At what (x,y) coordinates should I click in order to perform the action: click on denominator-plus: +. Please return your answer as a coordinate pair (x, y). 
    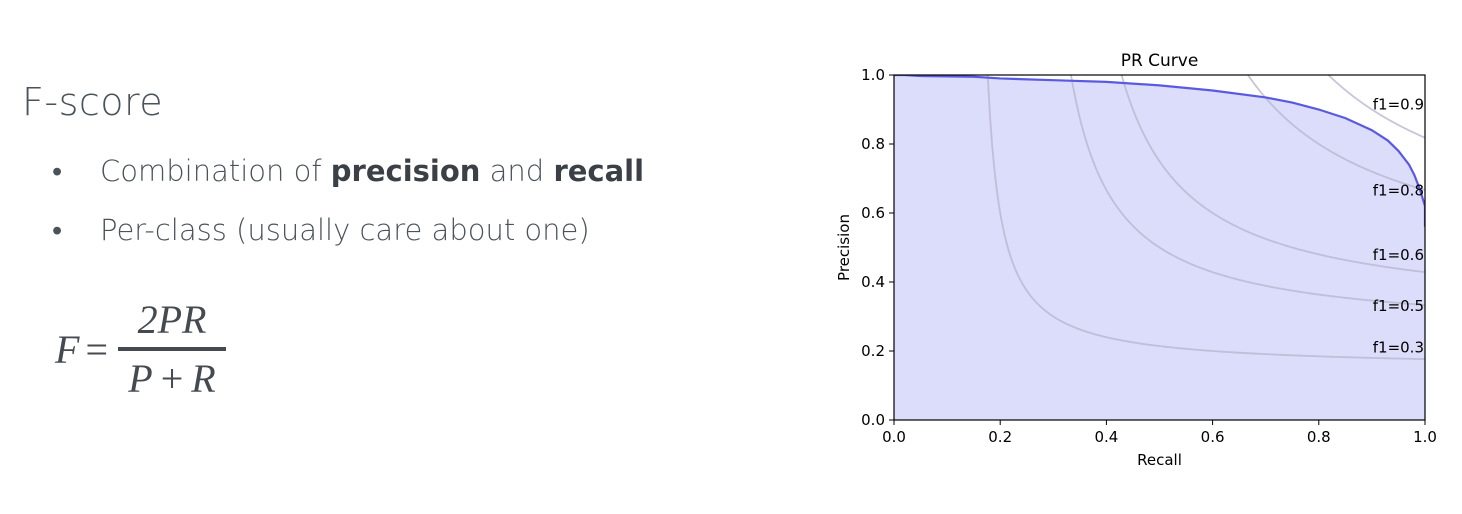
    Looking at the image, I should click on (172, 378).